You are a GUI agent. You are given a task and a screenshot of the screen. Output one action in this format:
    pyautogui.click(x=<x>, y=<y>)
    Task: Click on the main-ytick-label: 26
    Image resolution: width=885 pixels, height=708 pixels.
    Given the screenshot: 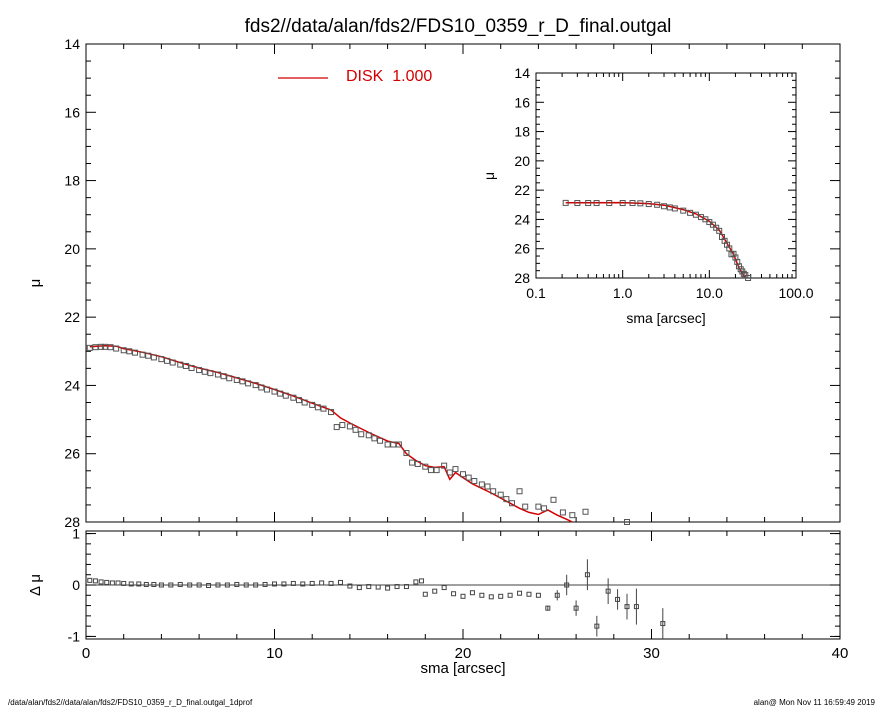 What is the action you would take?
    pyautogui.click(x=72, y=454)
    